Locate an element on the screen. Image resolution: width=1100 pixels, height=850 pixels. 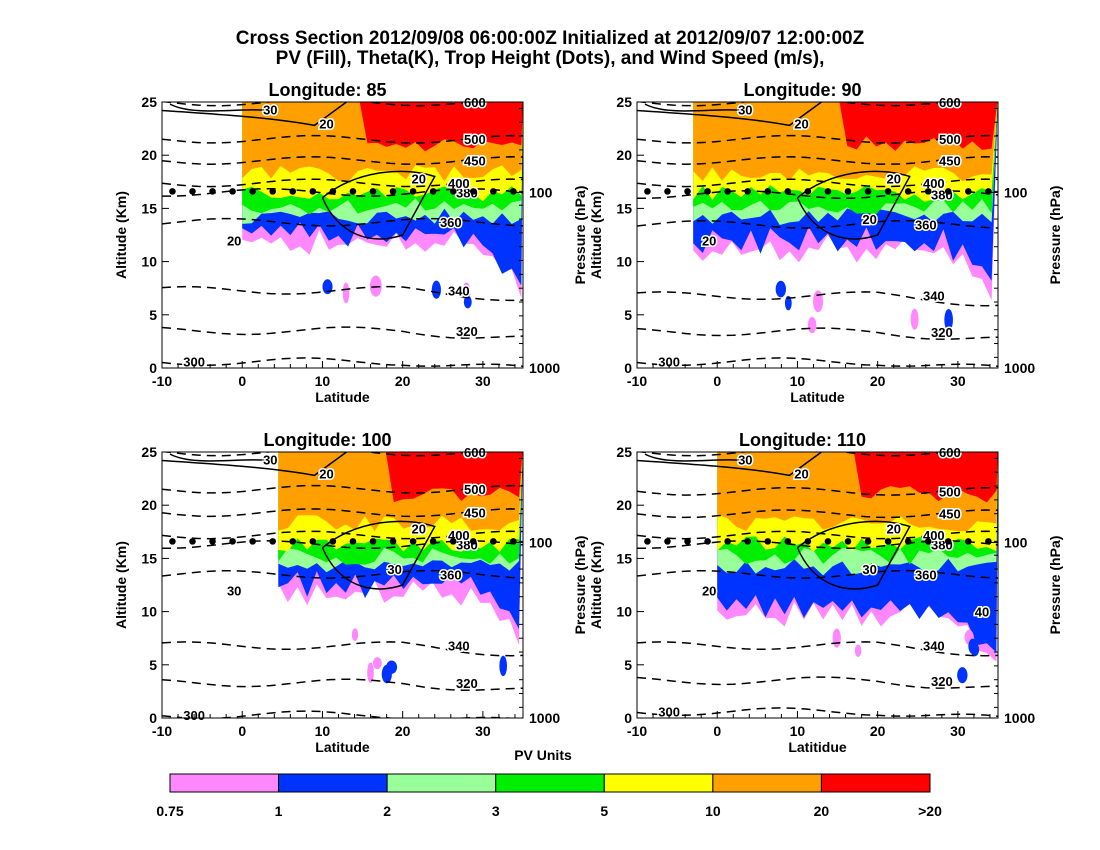
wind-contour is located at coordinates (218, 457).